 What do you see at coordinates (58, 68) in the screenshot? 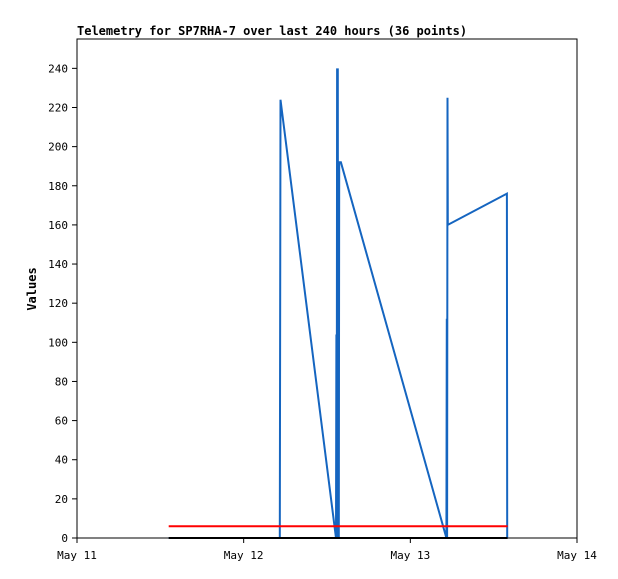
I see `y-tick-label-12: 240` at bounding box center [58, 68].